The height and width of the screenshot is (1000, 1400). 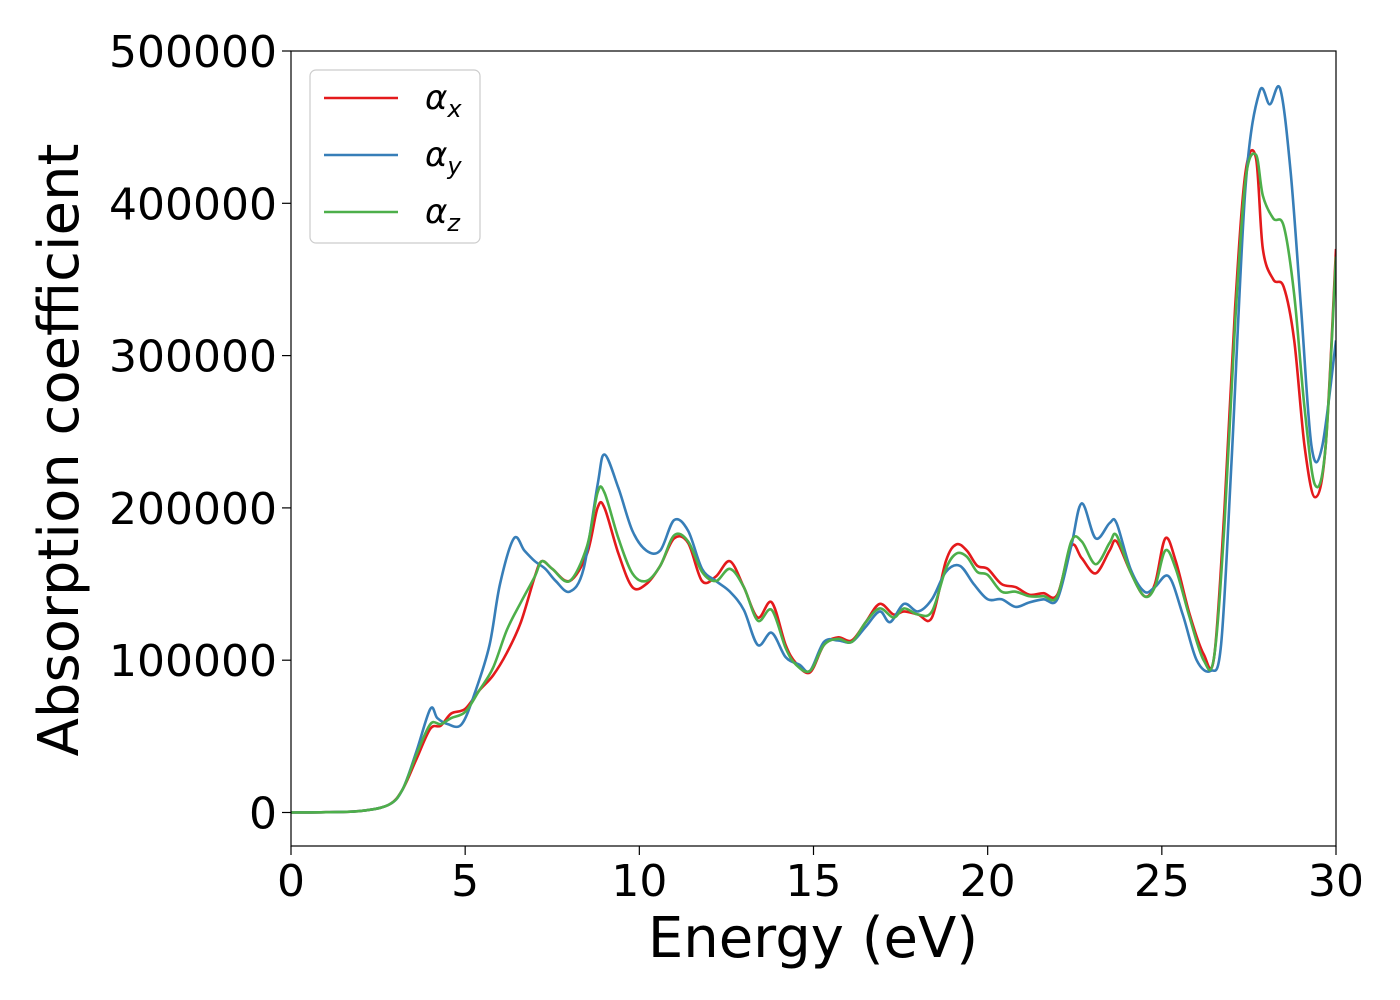 I want to click on legend-label-y: αy, so click(x=443, y=157).